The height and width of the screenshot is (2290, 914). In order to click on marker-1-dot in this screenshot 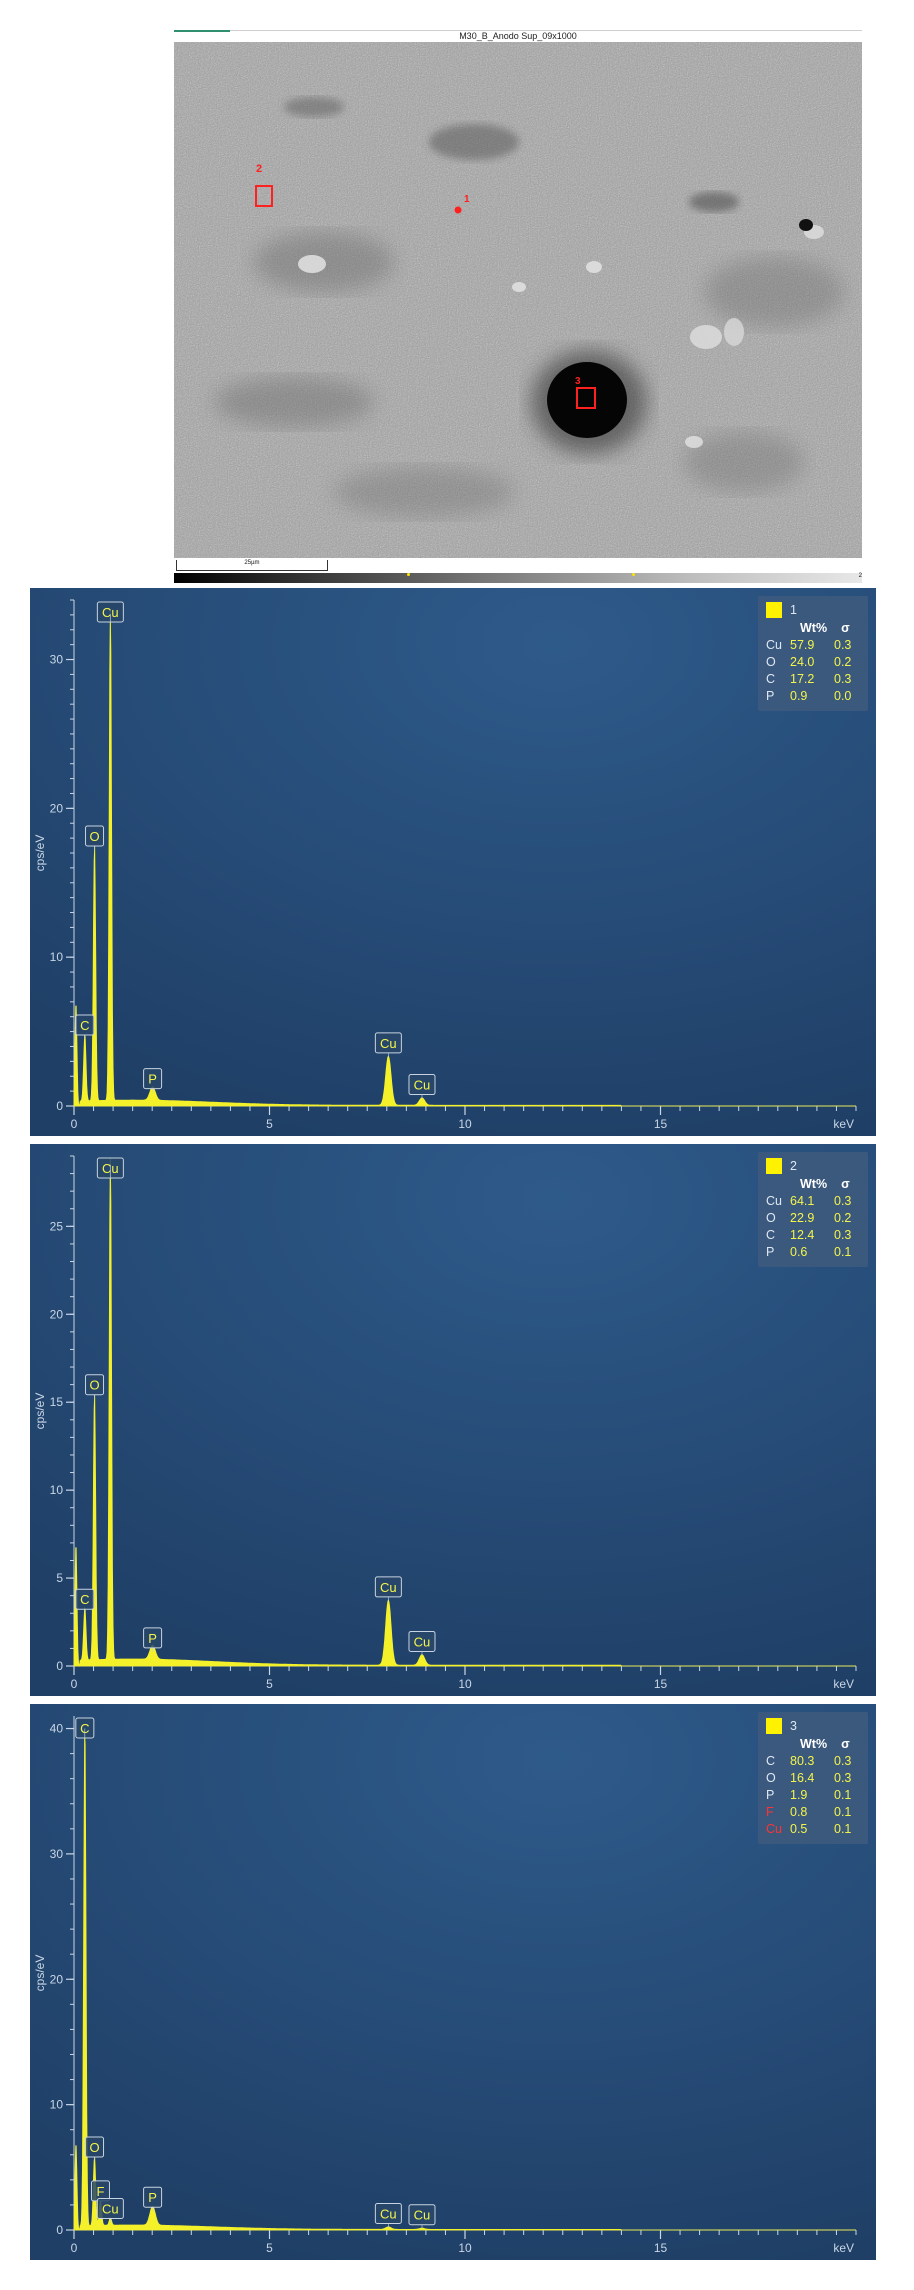, I will do `click(458, 210)`.